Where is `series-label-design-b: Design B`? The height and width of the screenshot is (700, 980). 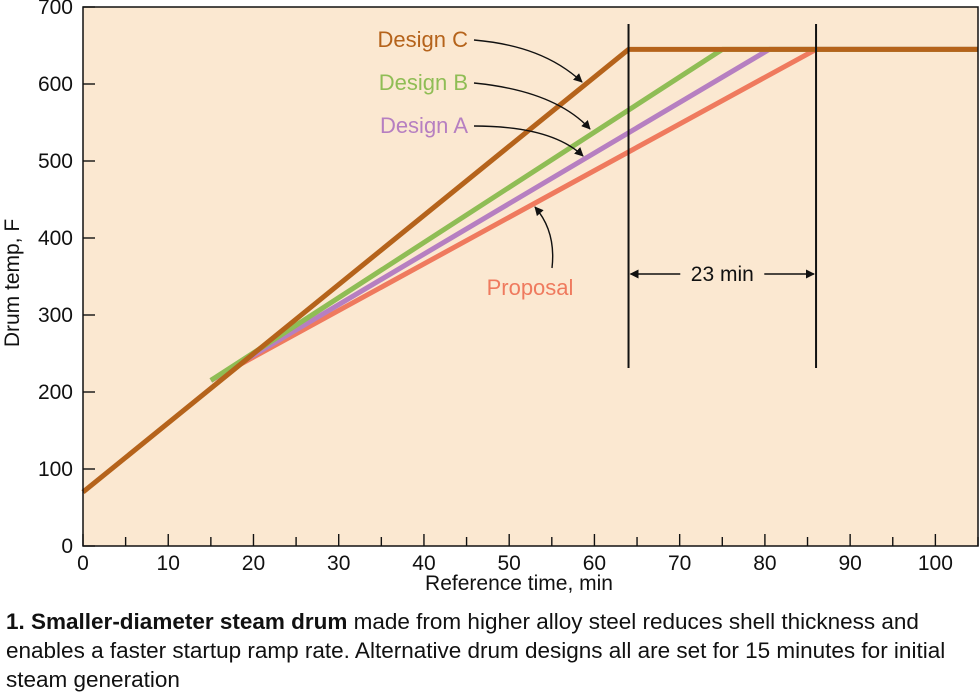
series-label-design-b: Design B is located at coordinates (423, 82).